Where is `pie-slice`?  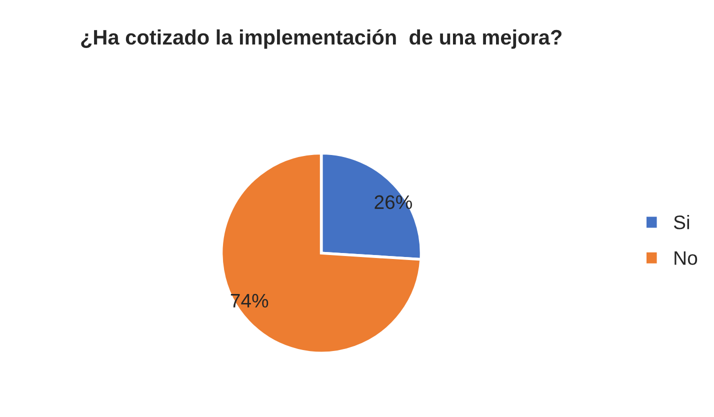 pie-slice is located at coordinates (321, 253).